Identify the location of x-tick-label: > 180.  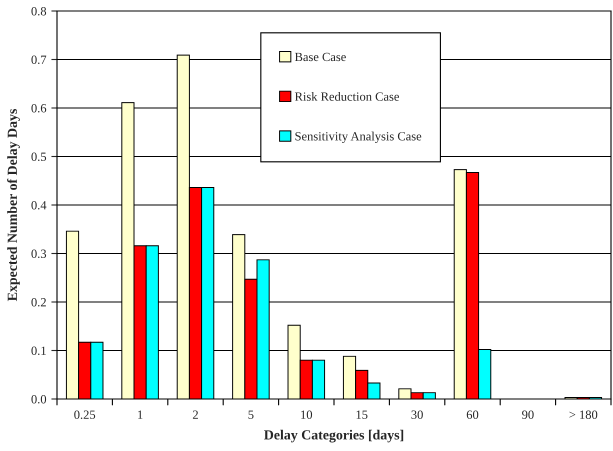
(583, 414).